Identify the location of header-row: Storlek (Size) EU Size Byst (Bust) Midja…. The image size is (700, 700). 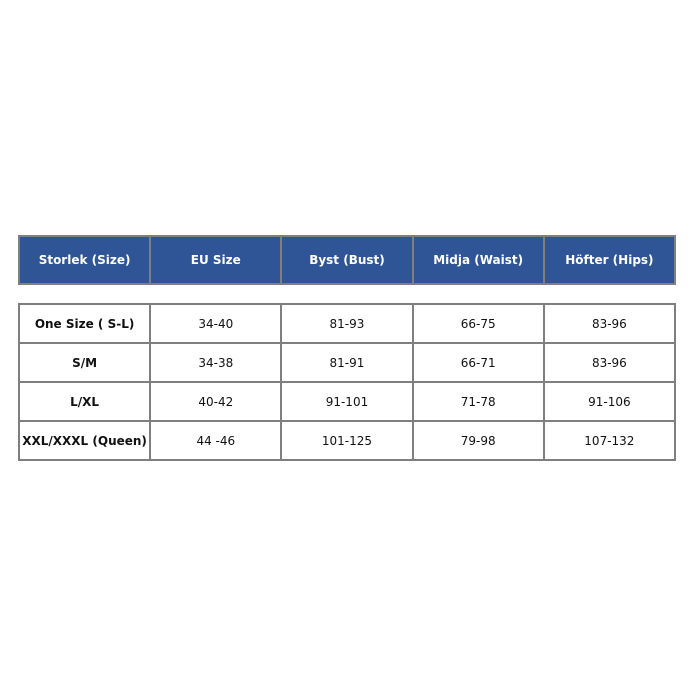
(347, 260).